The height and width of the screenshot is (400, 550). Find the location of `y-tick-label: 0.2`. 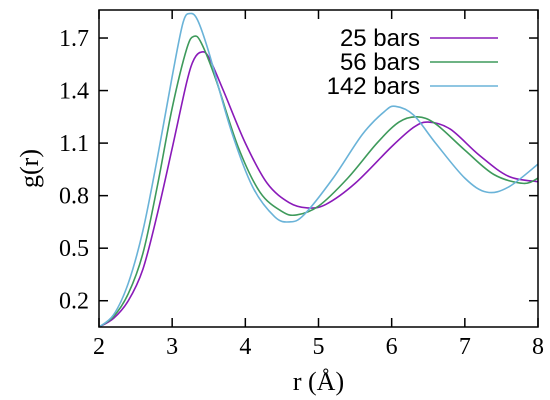

y-tick-label: 0.2 is located at coordinates (74, 302).